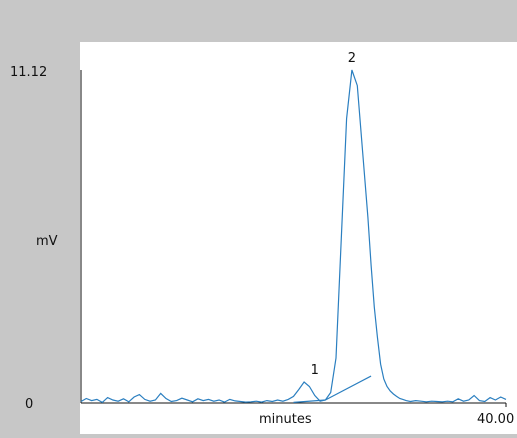 The width and height of the screenshot is (517, 438). I want to click on y-tick-label-zero: 0, so click(29, 404).